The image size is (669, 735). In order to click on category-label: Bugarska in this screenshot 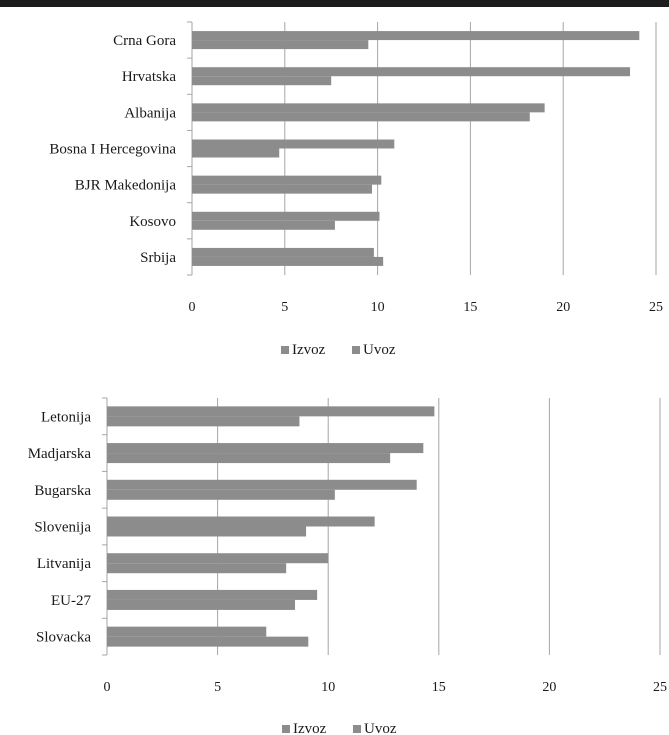, I will do `click(62, 491)`.